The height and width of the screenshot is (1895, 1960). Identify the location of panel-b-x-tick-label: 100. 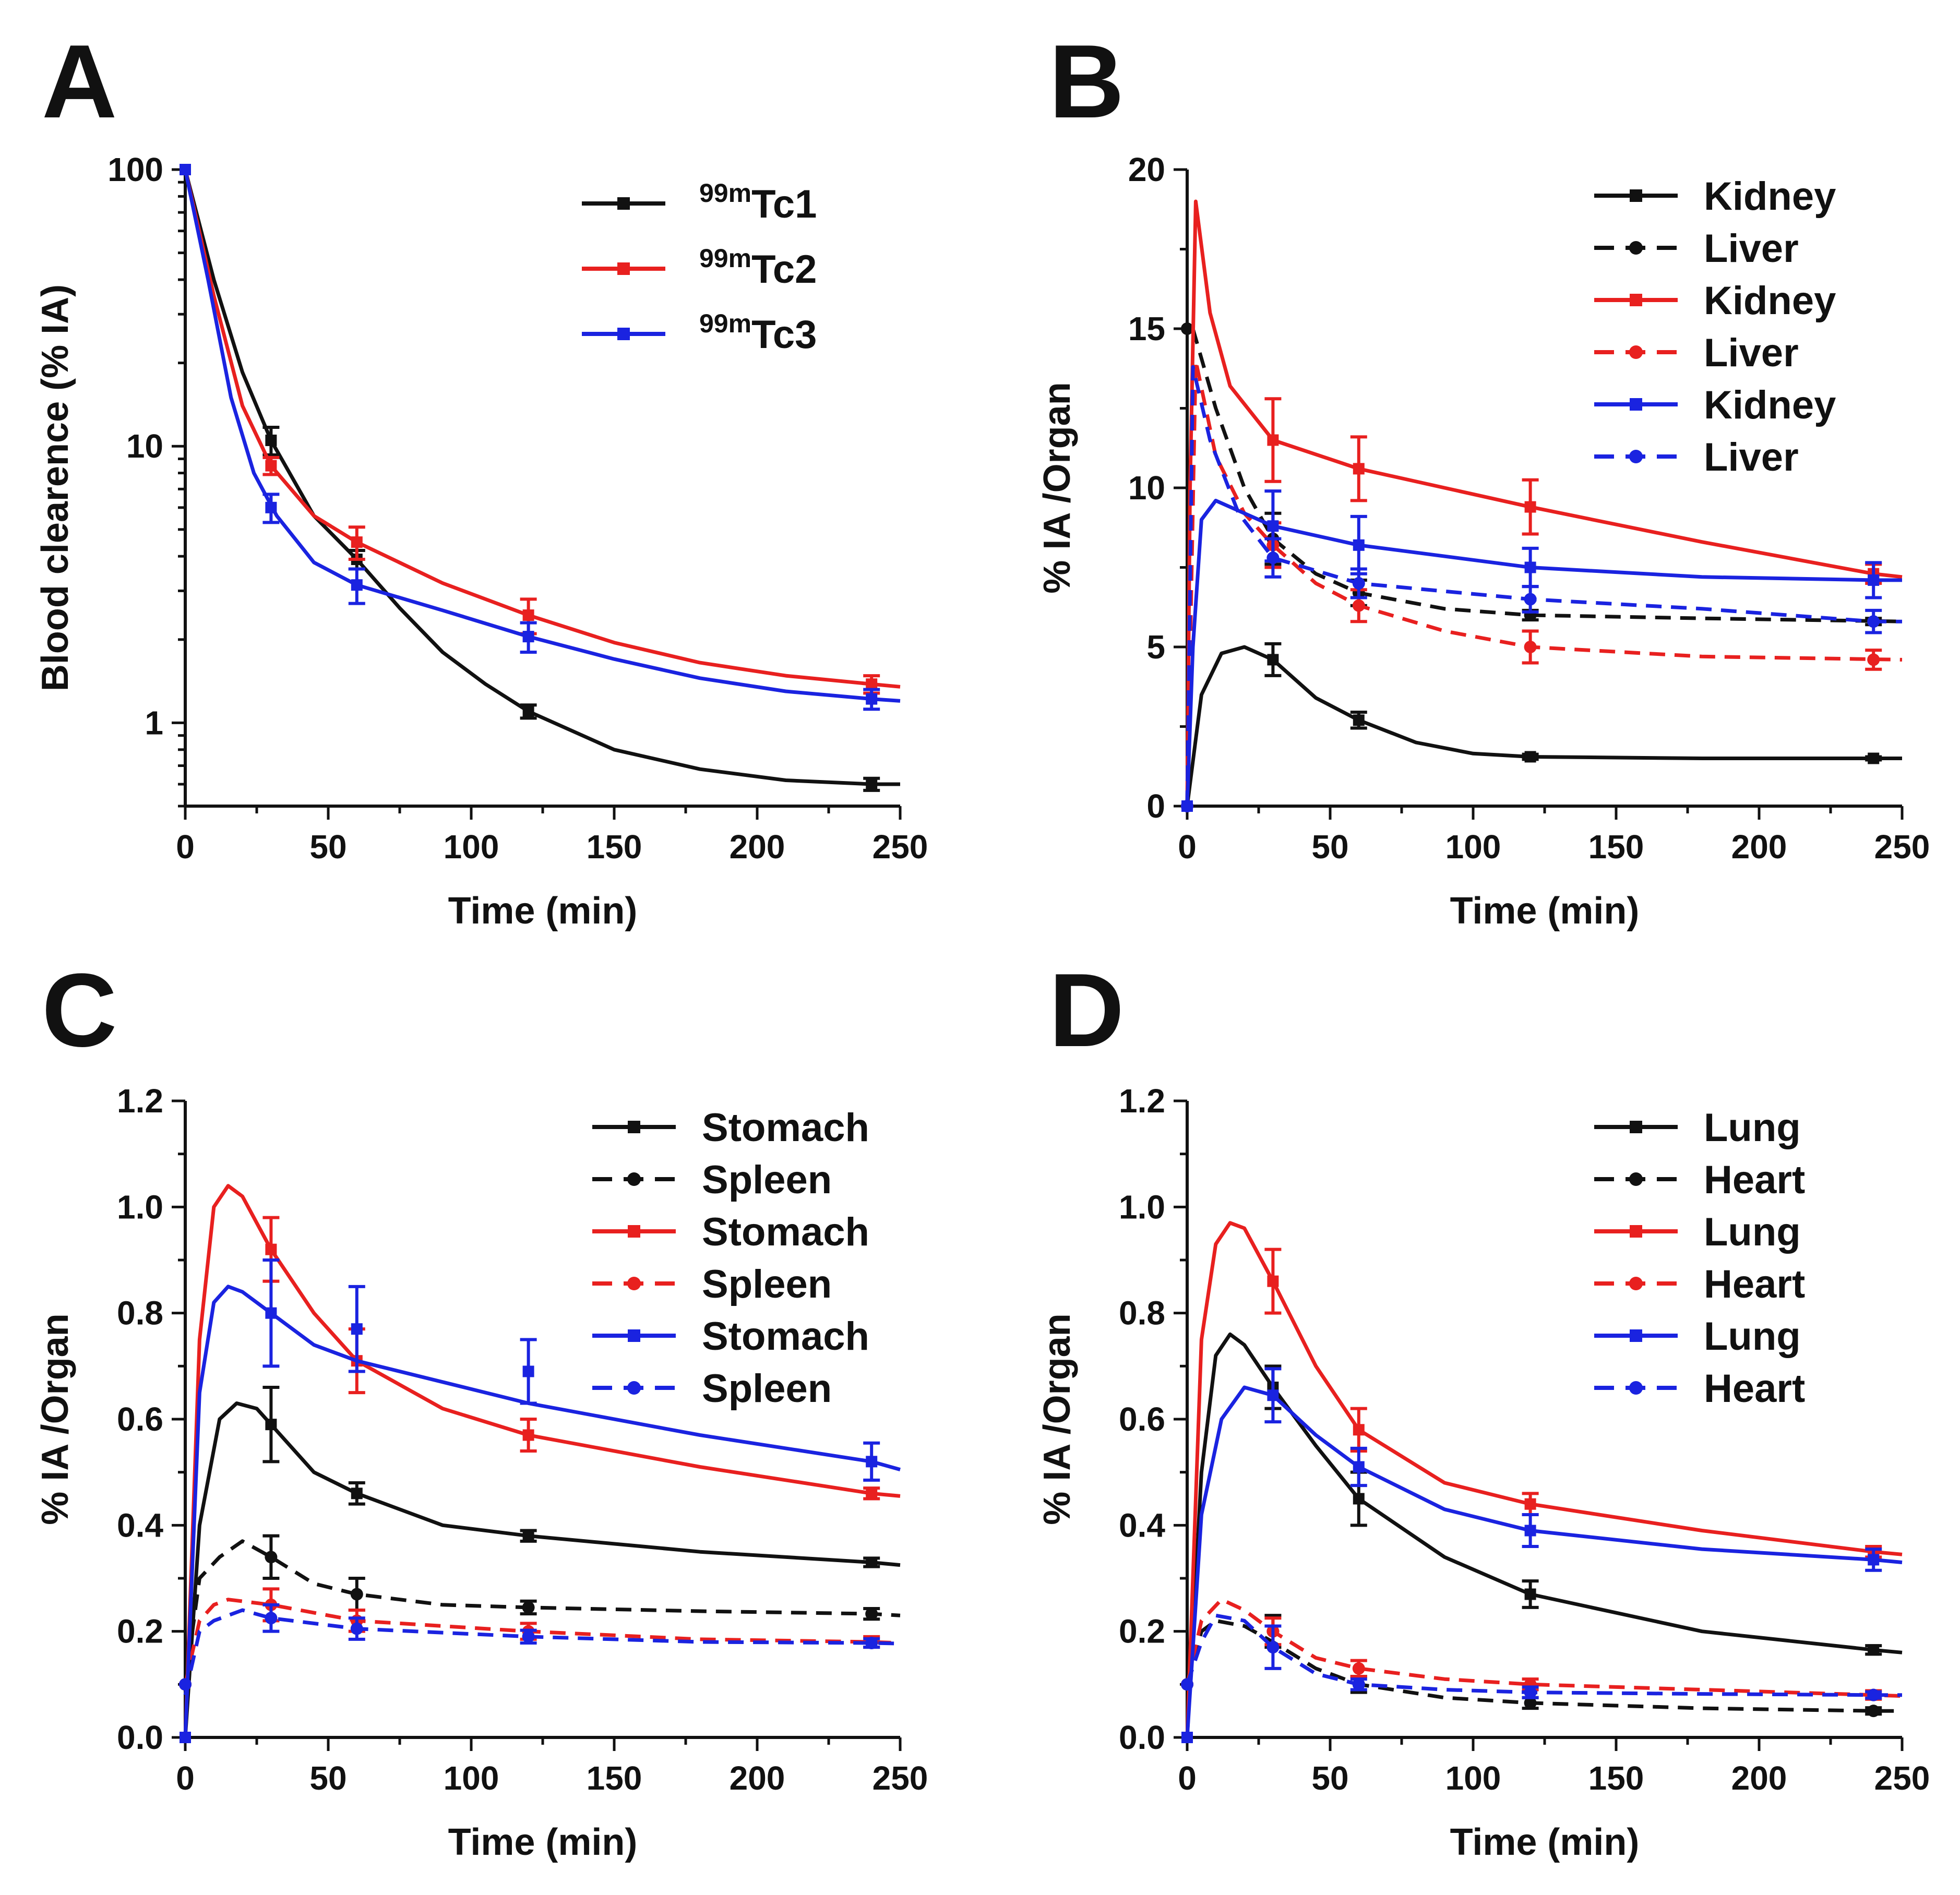
(1473, 847).